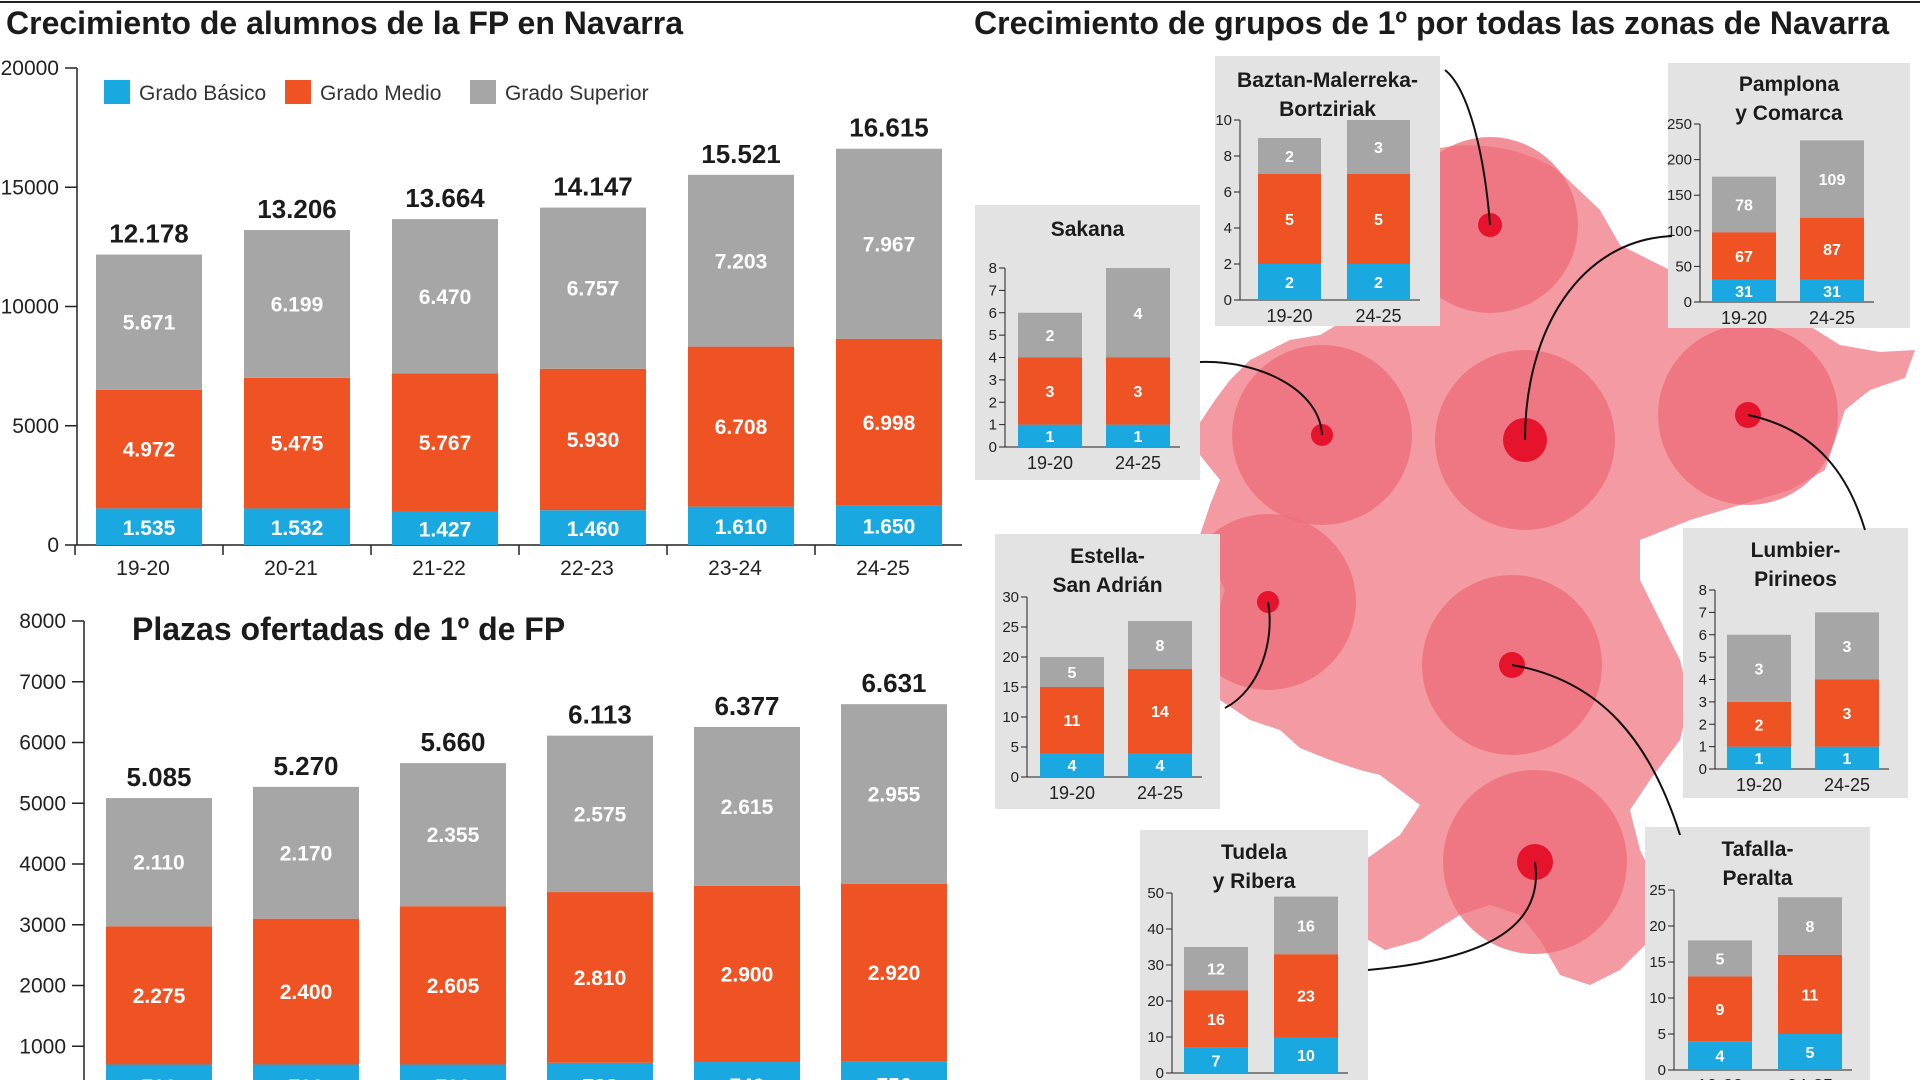 The height and width of the screenshot is (1080, 1920). What do you see at coordinates (1155, 929) in the screenshot?
I see `zone-y-tick-label: 40` at bounding box center [1155, 929].